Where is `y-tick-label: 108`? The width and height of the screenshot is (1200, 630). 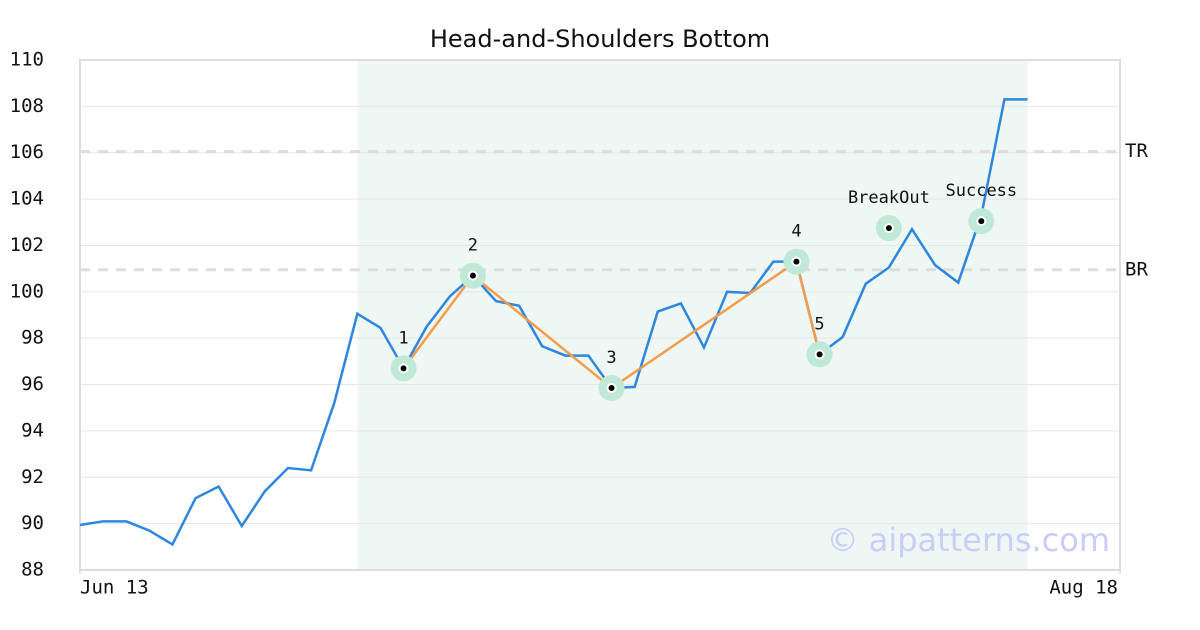
y-tick-label: 108 is located at coordinates (27, 106).